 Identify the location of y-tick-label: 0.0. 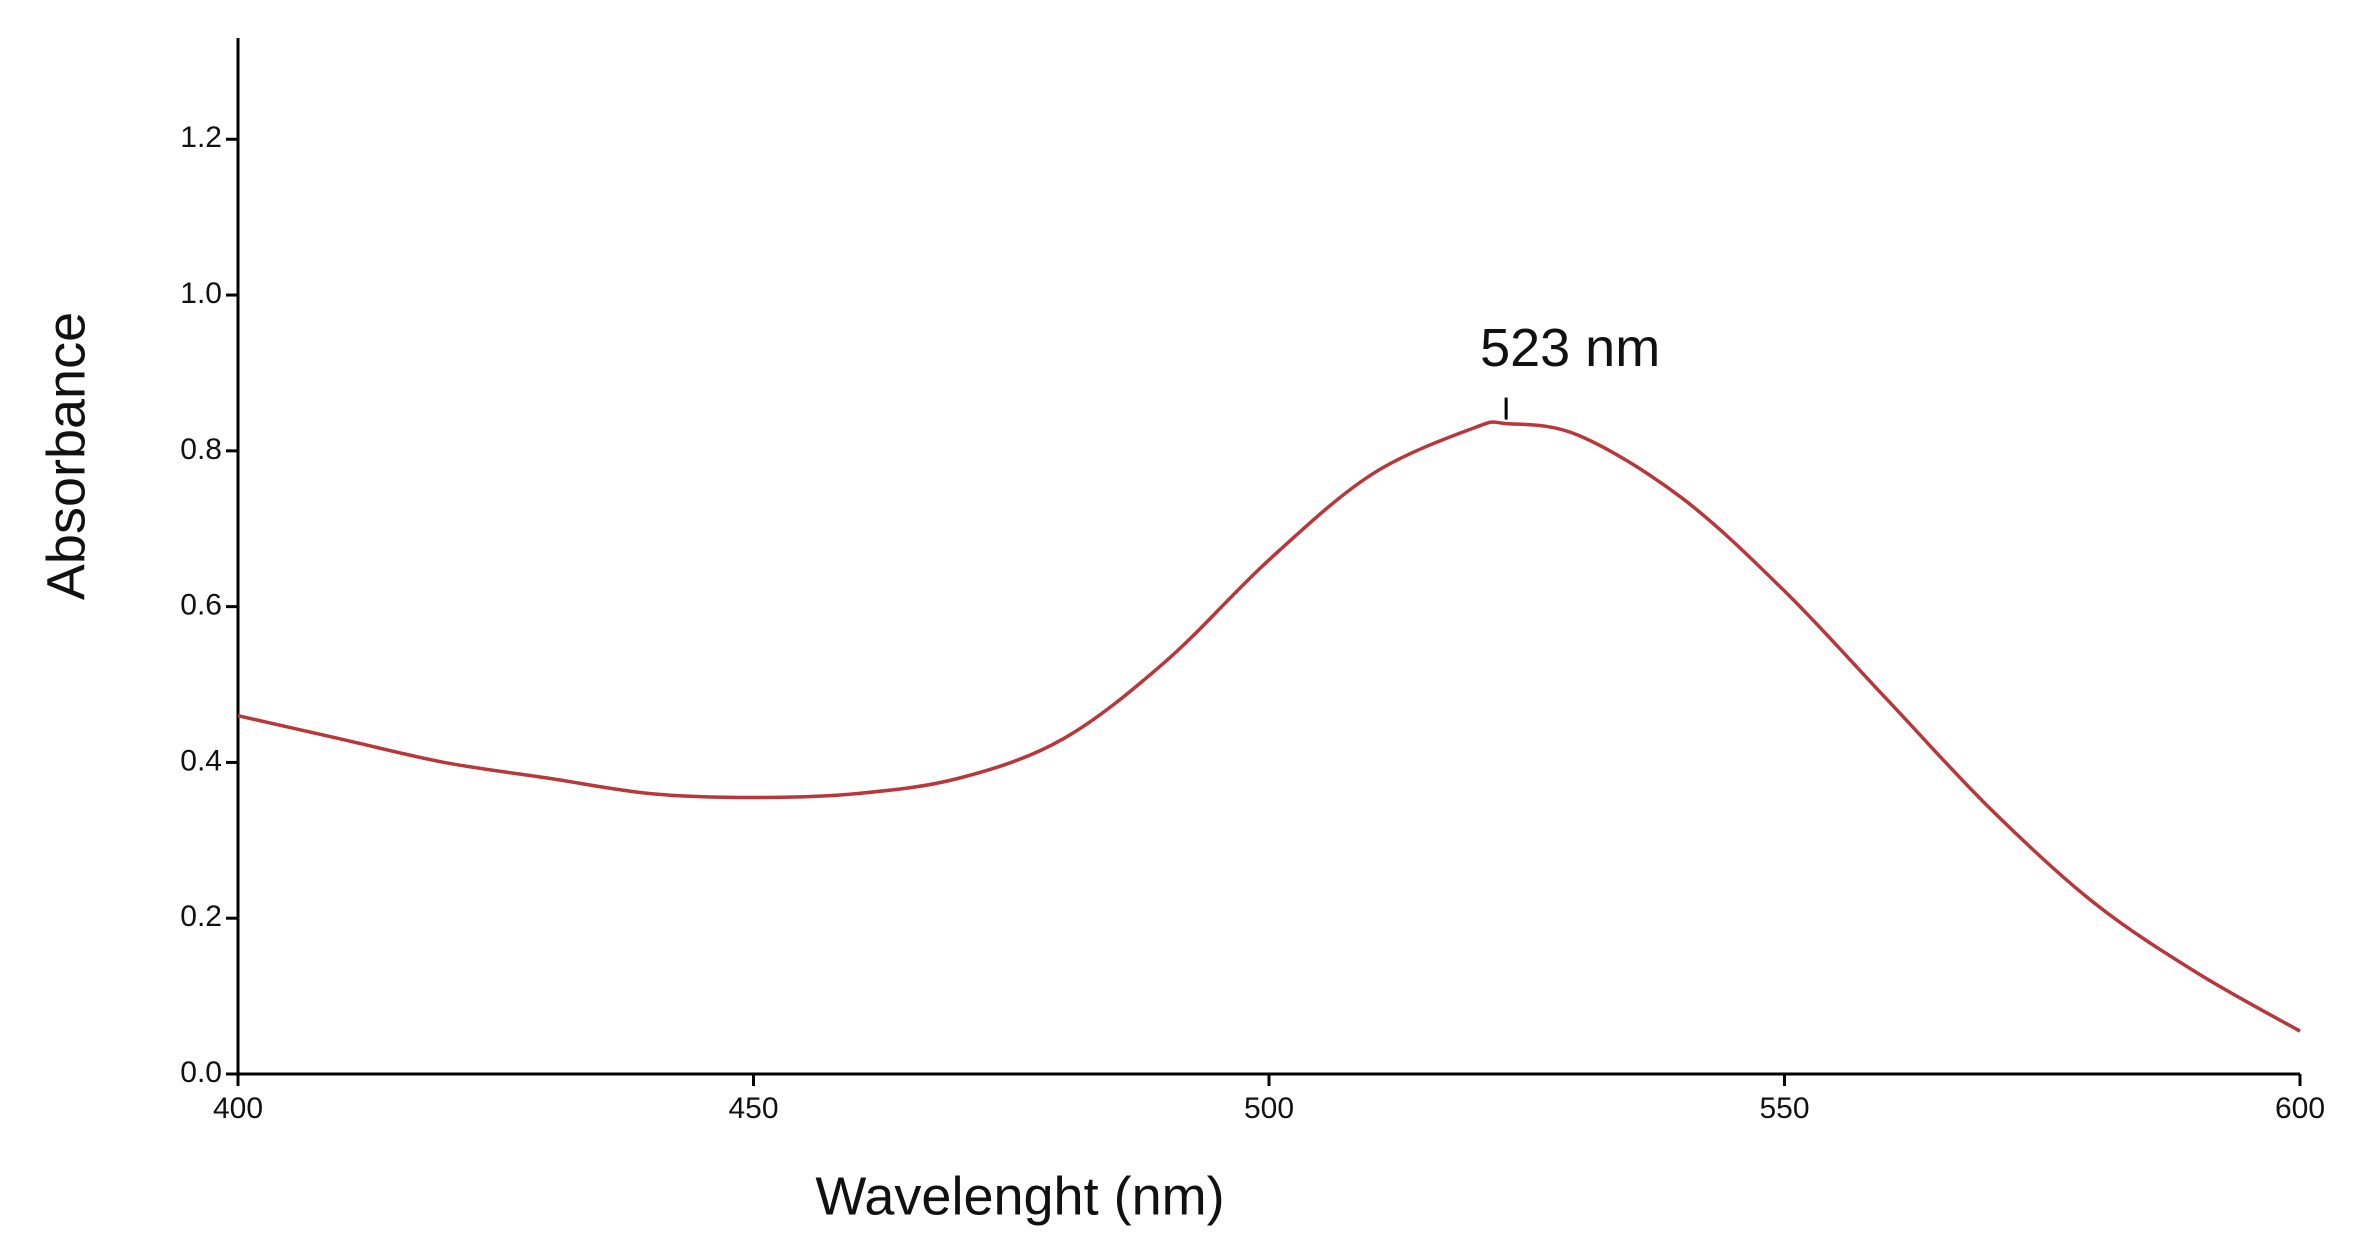
(201, 1072).